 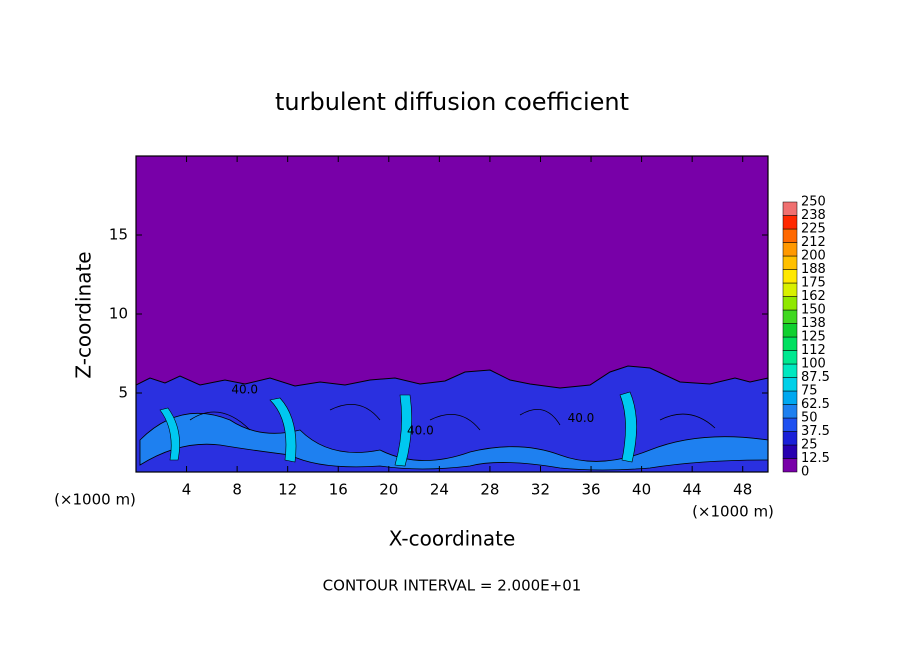 What do you see at coordinates (813, 283) in the screenshot?
I see `colorbar-label: 175` at bounding box center [813, 283].